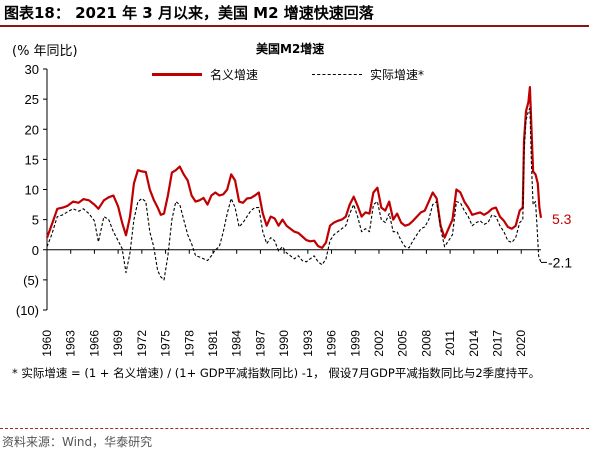 This screenshot has height=457, width=589. What do you see at coordinates (94, 343) in the screenshot?
I see `x-tick-label: 1966` at bounding box center [94, 343].